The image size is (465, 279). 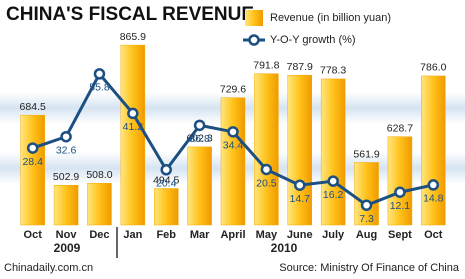 What do you see at coordinates (400, 235) in the screenshot?
I see `x-tick-label: Sept` at bounding box center [400, 235].